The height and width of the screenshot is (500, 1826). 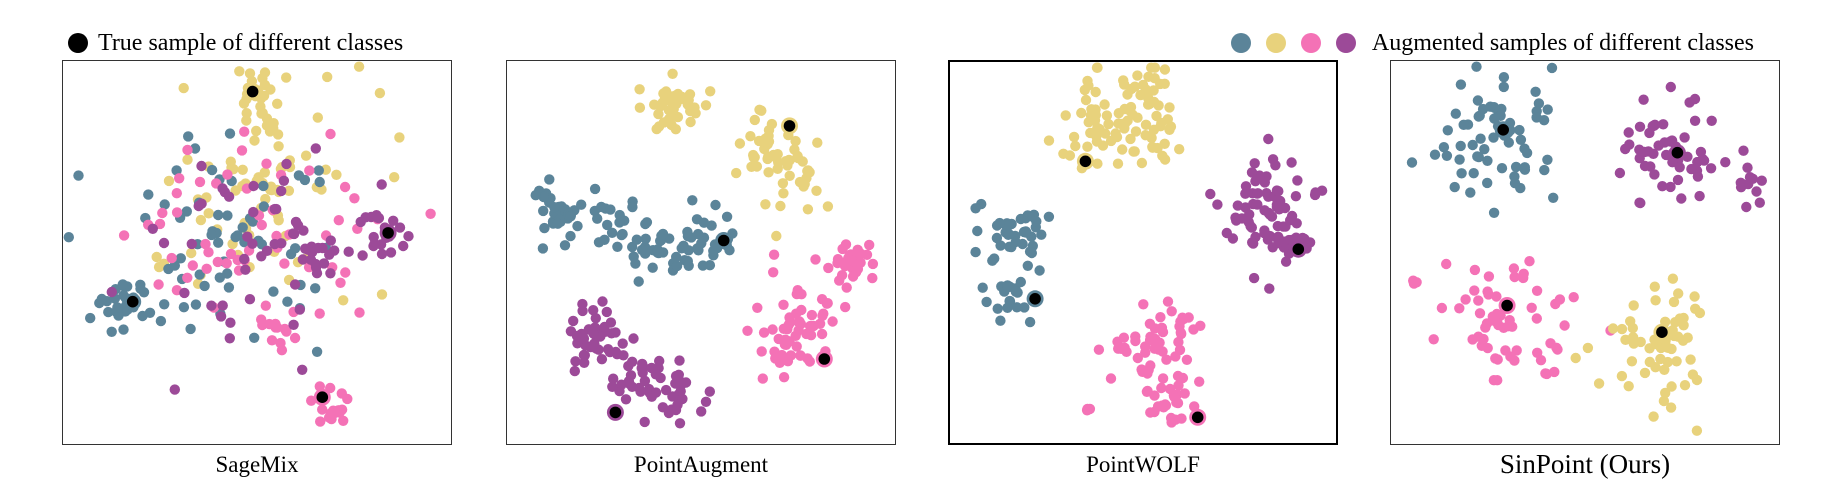 What do you see at coordinates (789, 126) in the screenshot?
I see `yellow-true-sample` at bounding box center [789, 126].